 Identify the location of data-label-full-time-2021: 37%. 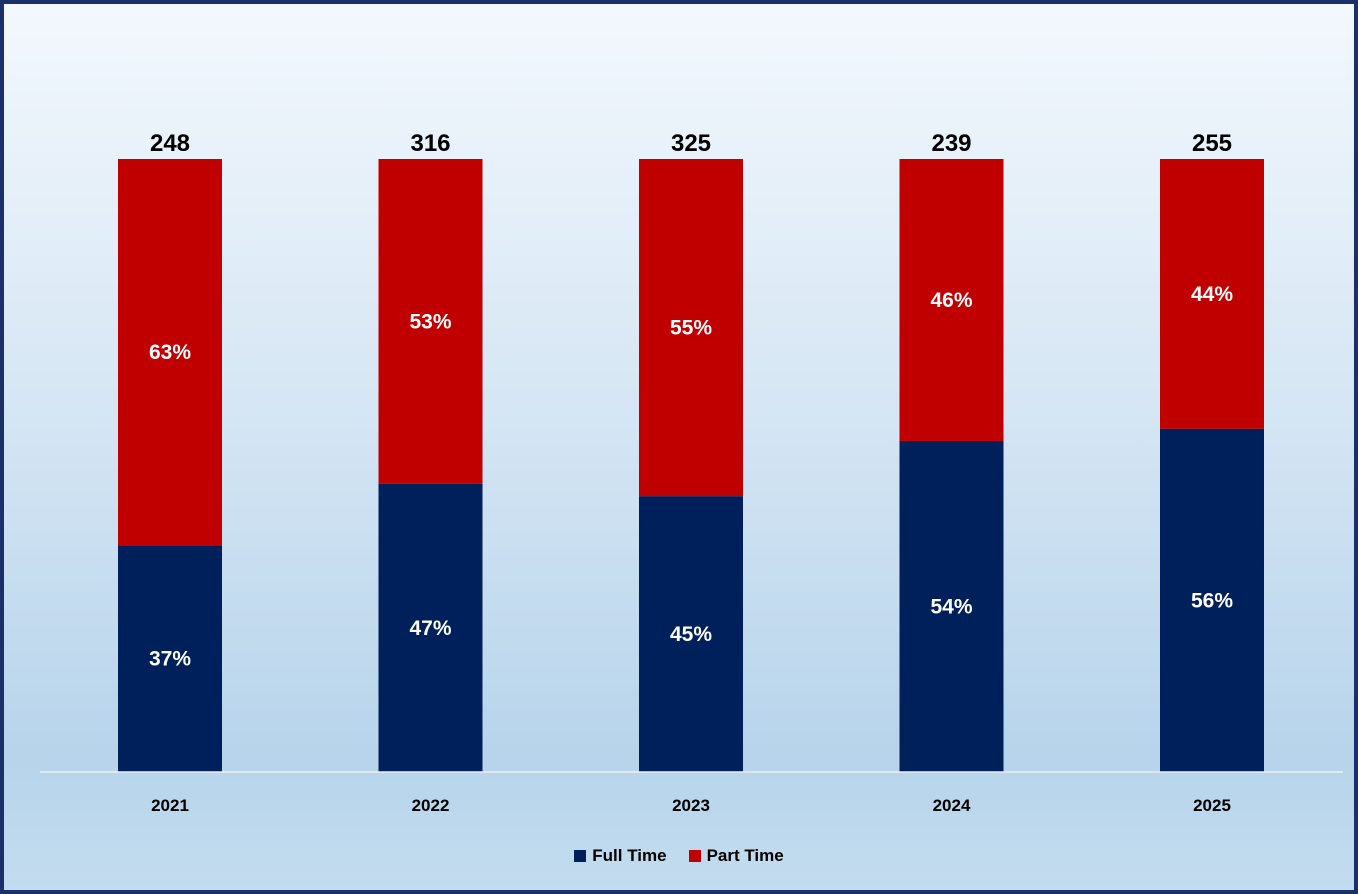
(170, 659).